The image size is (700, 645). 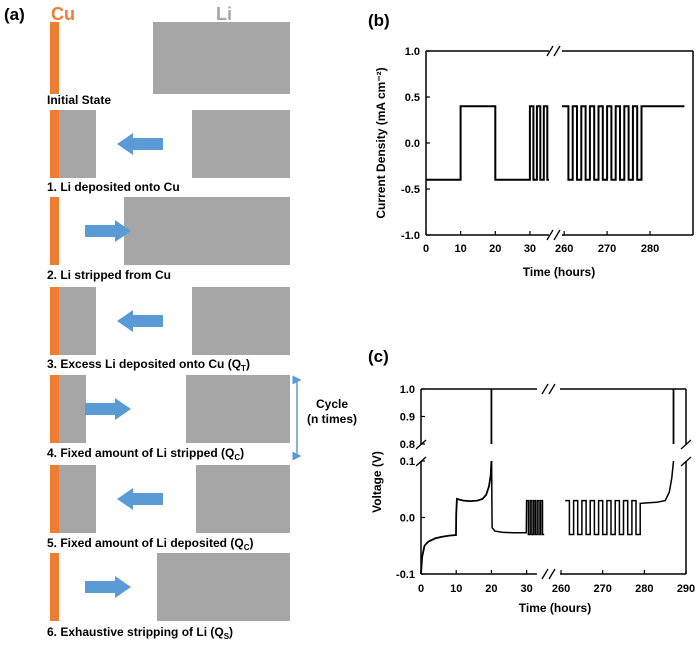 What do you see at coordinates (412, 98) in the screenshot?
I see `y-tick-label: 0.5` at bounding box center [412, 98].